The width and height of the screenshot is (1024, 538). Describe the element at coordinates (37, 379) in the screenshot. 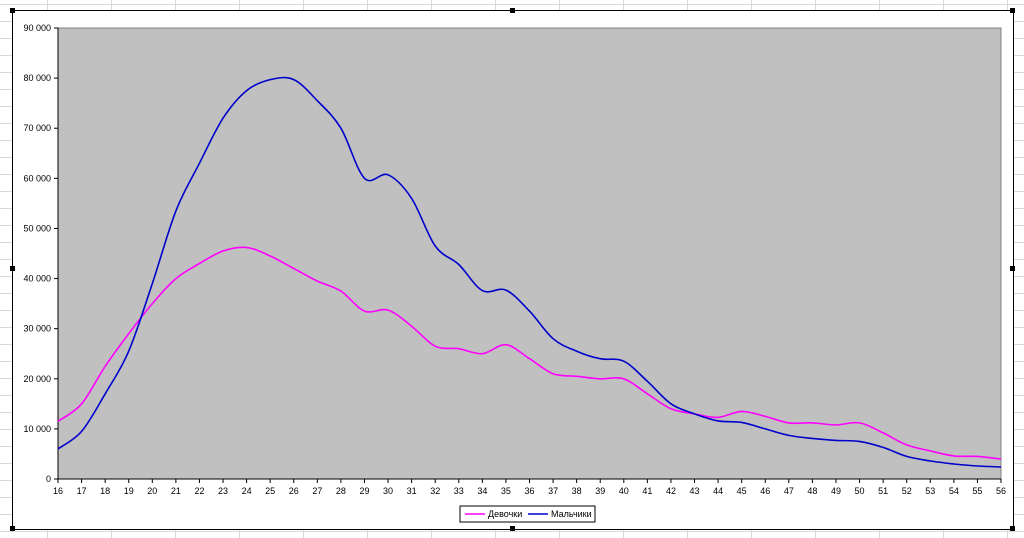

I see `y-tick-label: 20 000` at that location.